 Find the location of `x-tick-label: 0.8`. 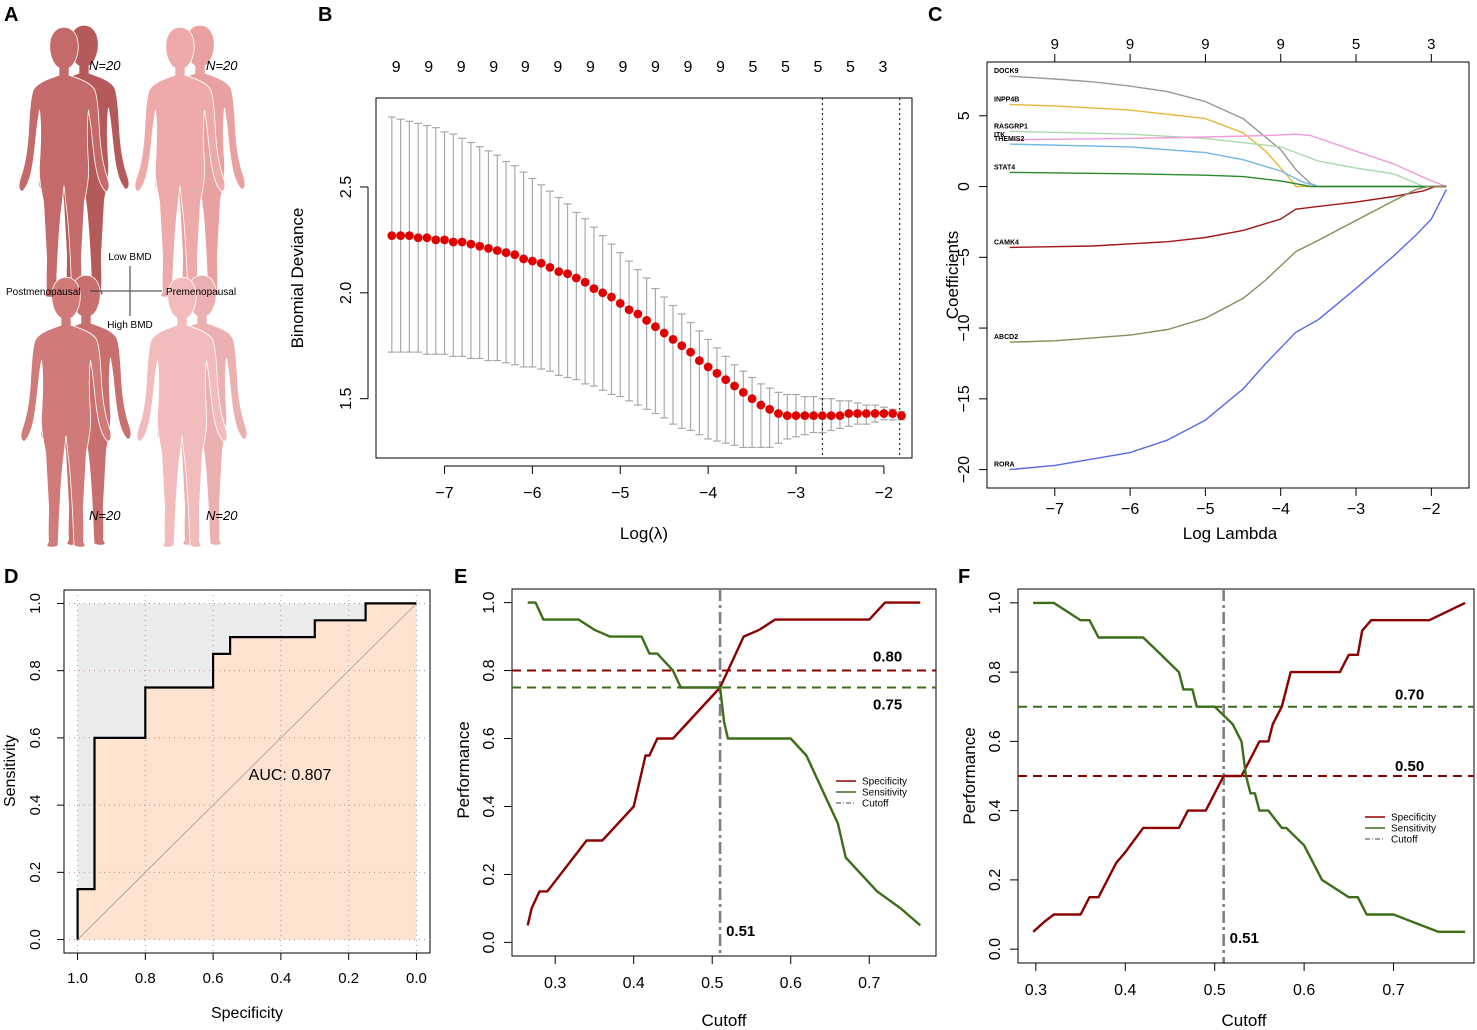

x-tick-label: 0.8 is located at coordinates (145, 978).